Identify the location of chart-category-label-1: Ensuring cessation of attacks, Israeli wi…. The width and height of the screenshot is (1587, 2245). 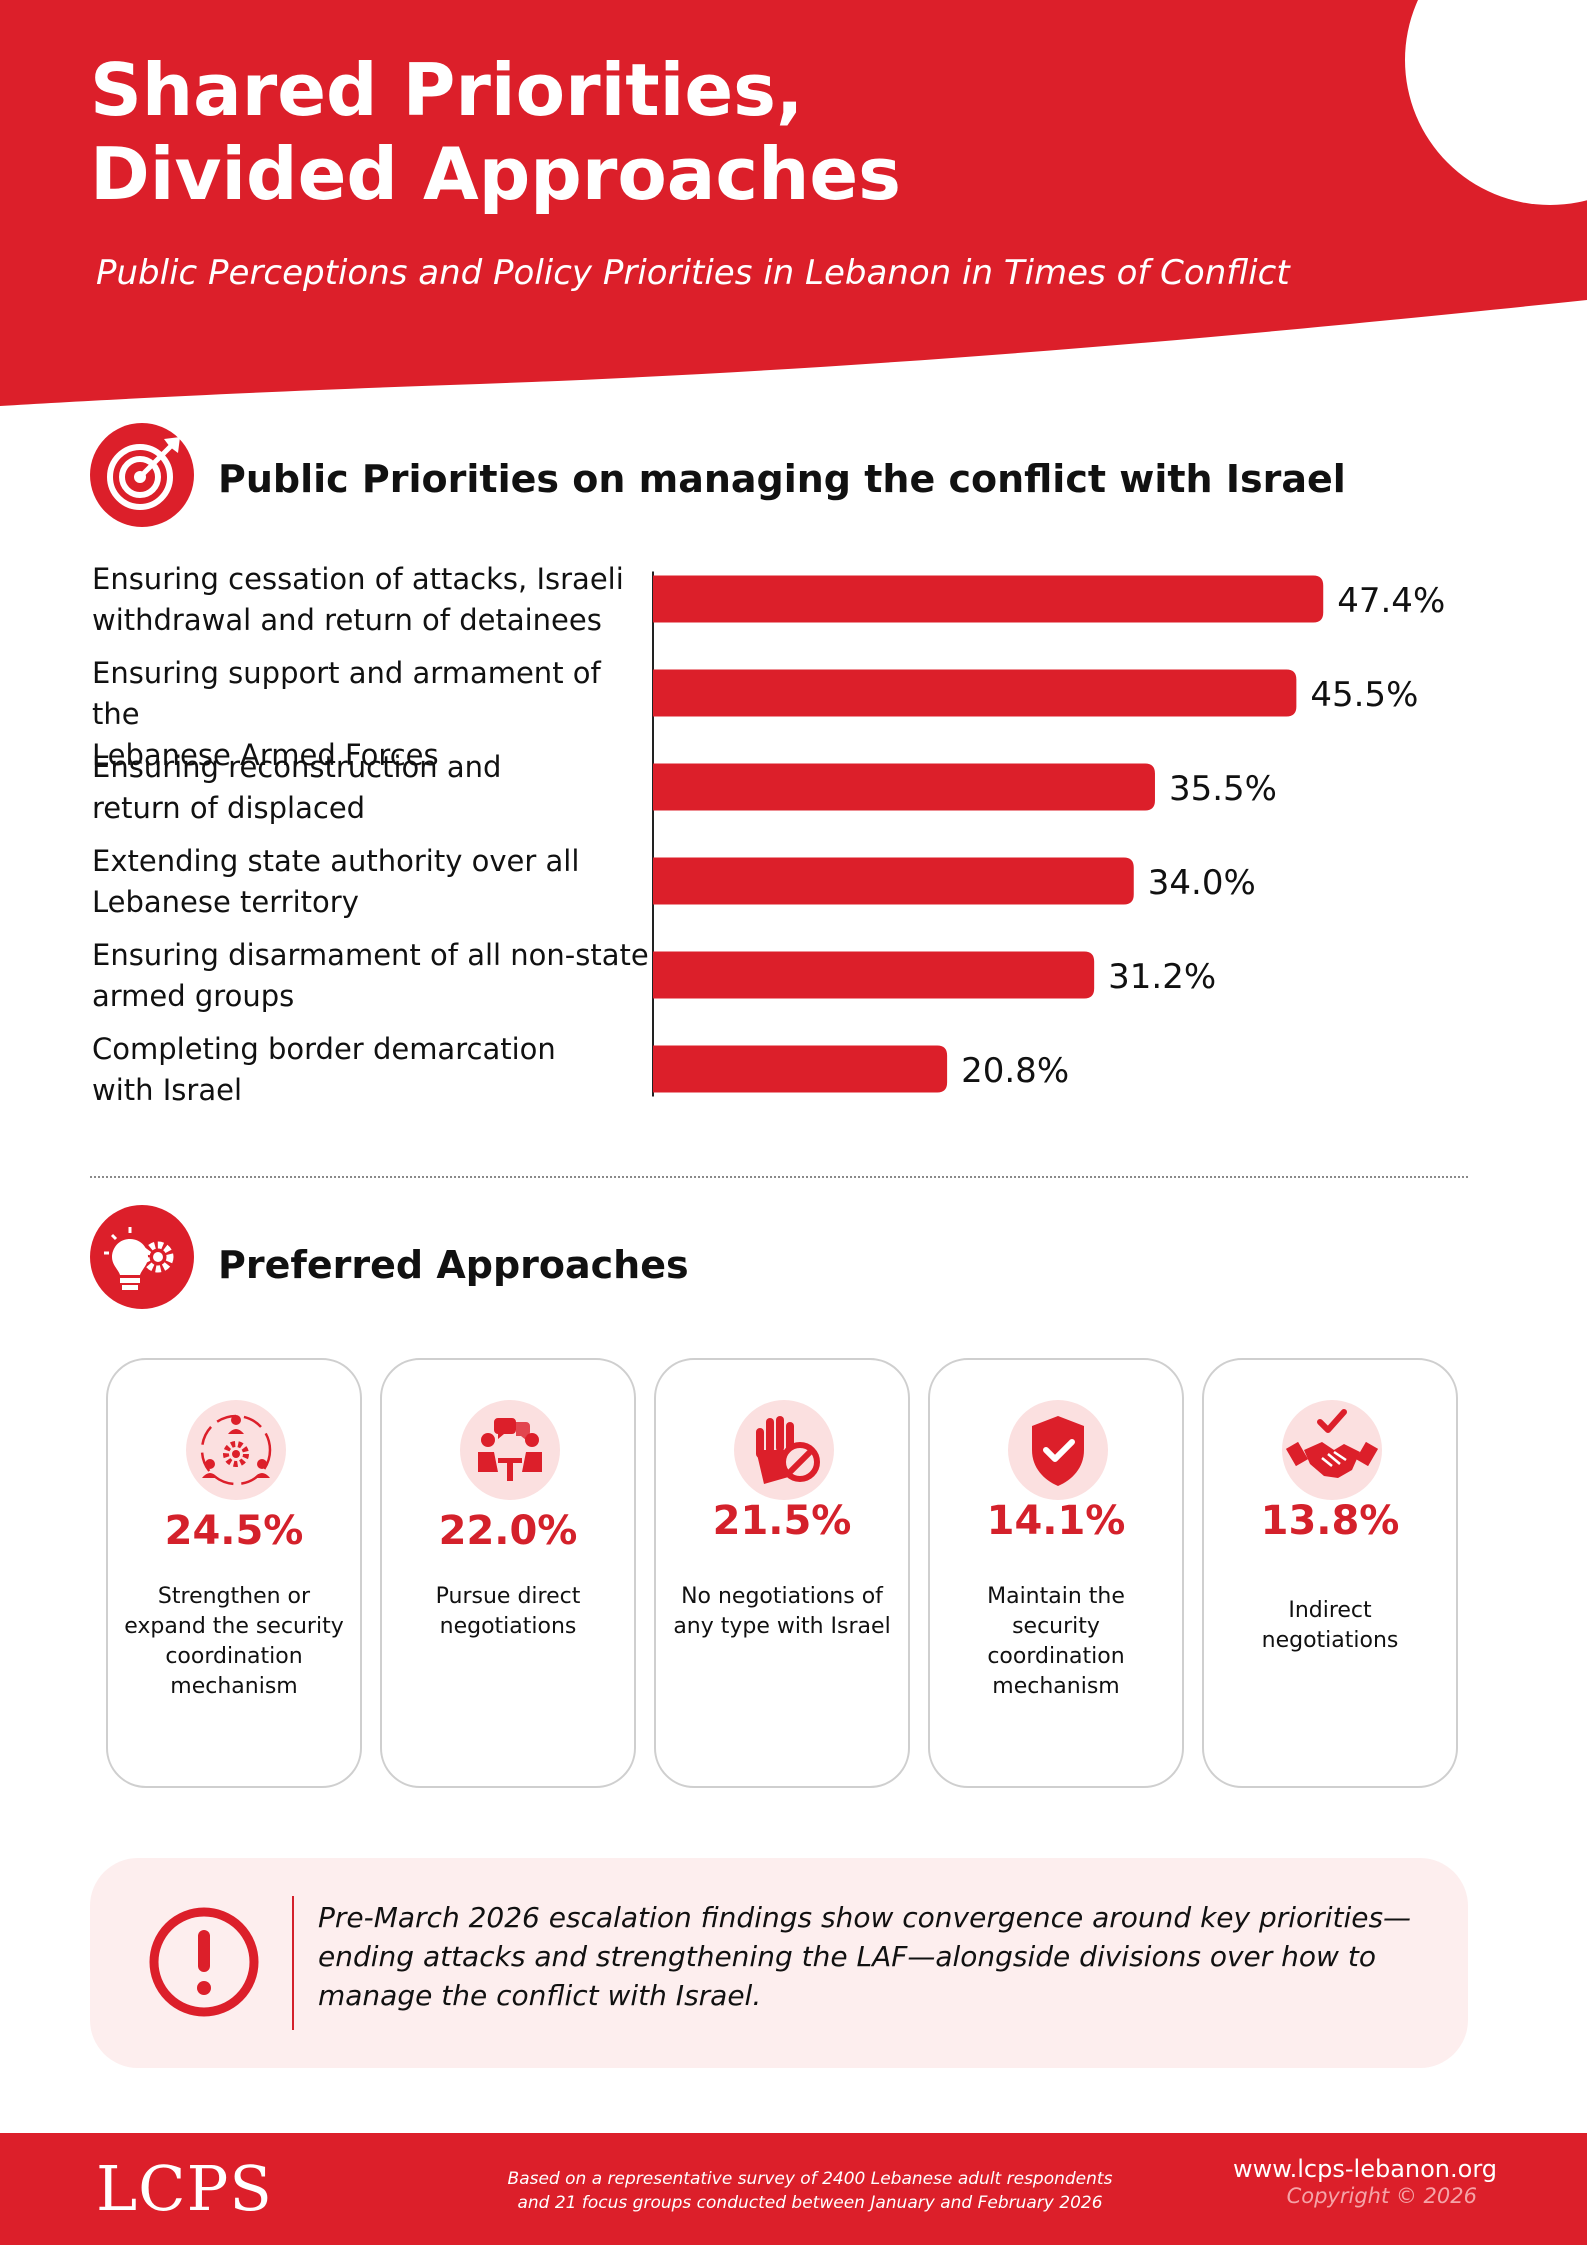
(372, 600).